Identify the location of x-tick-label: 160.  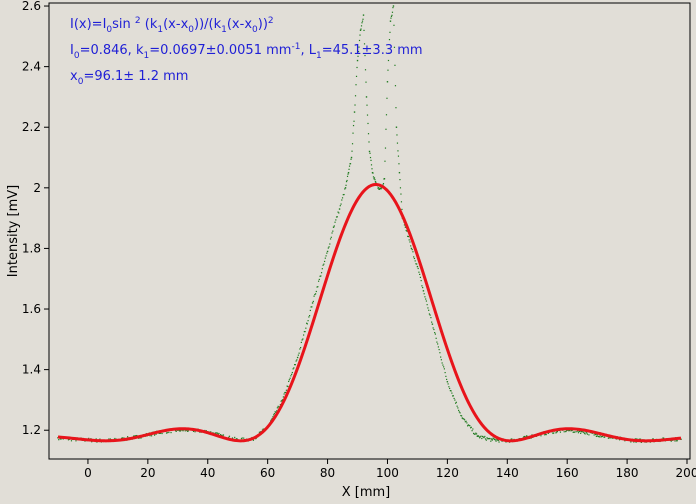
(567, 473).